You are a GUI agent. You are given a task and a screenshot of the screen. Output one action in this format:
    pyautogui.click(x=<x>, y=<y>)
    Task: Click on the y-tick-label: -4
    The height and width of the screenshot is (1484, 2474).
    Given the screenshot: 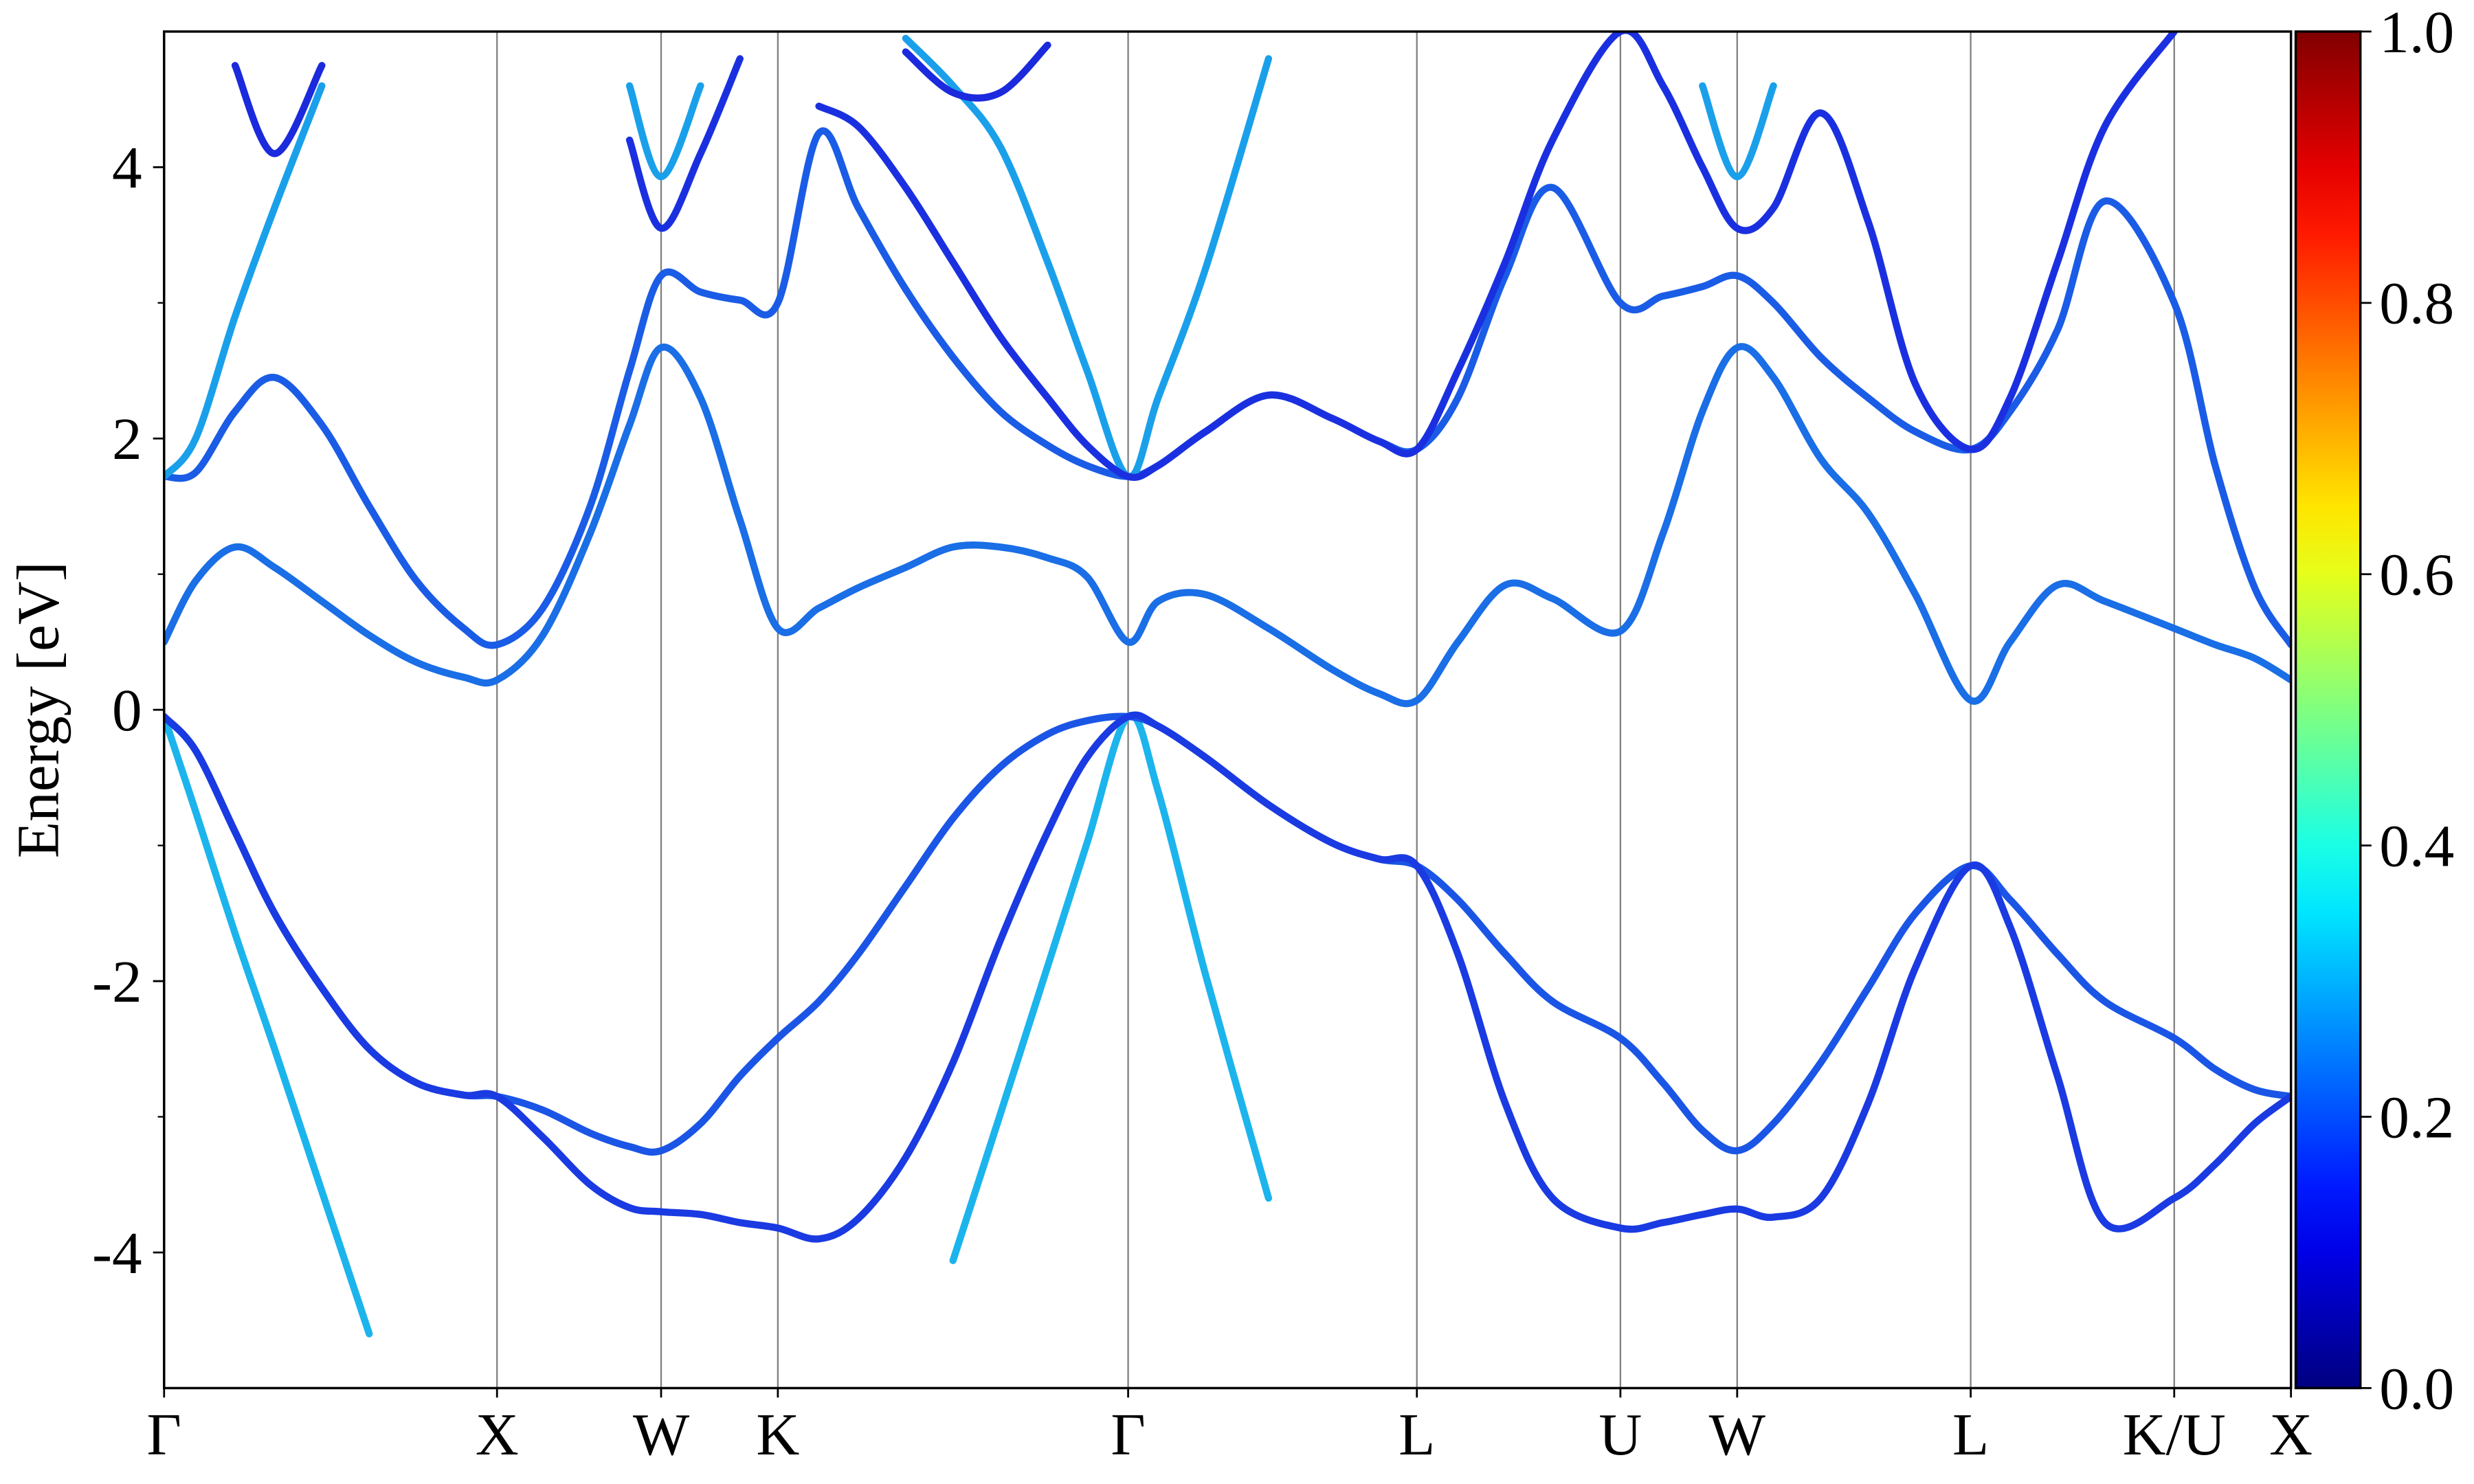 What is the action you would take?
    pyautogui.click(x=117, y=1252)
    